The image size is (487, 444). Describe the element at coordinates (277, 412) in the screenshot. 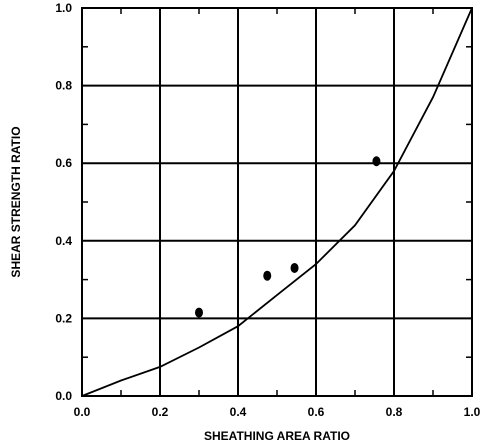

I see `x-tick-labels: 0.0 0.2 0.4 0.6 0.8 1.0` at that location.